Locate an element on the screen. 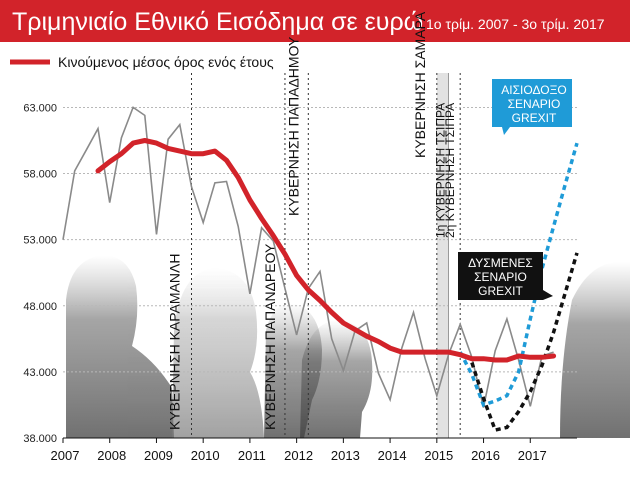 This screenshot has width=630, height=489. chart-title: Τριμηνιαίο Εθνικό Εισόδημα σε ευρώ is located at coordinates (217, 22).